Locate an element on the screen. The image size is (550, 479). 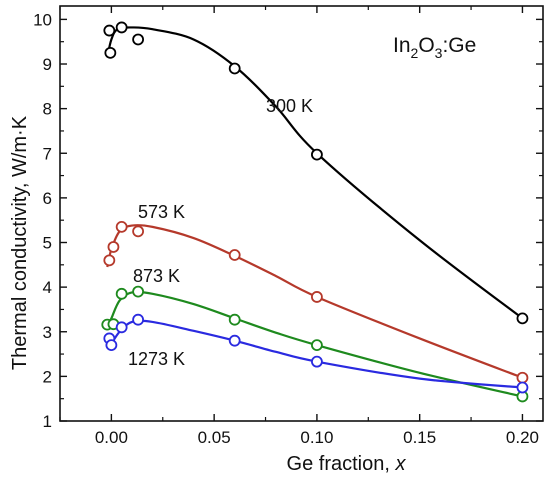
series-label-573k: 573 K is located at coordinates (161, 212).